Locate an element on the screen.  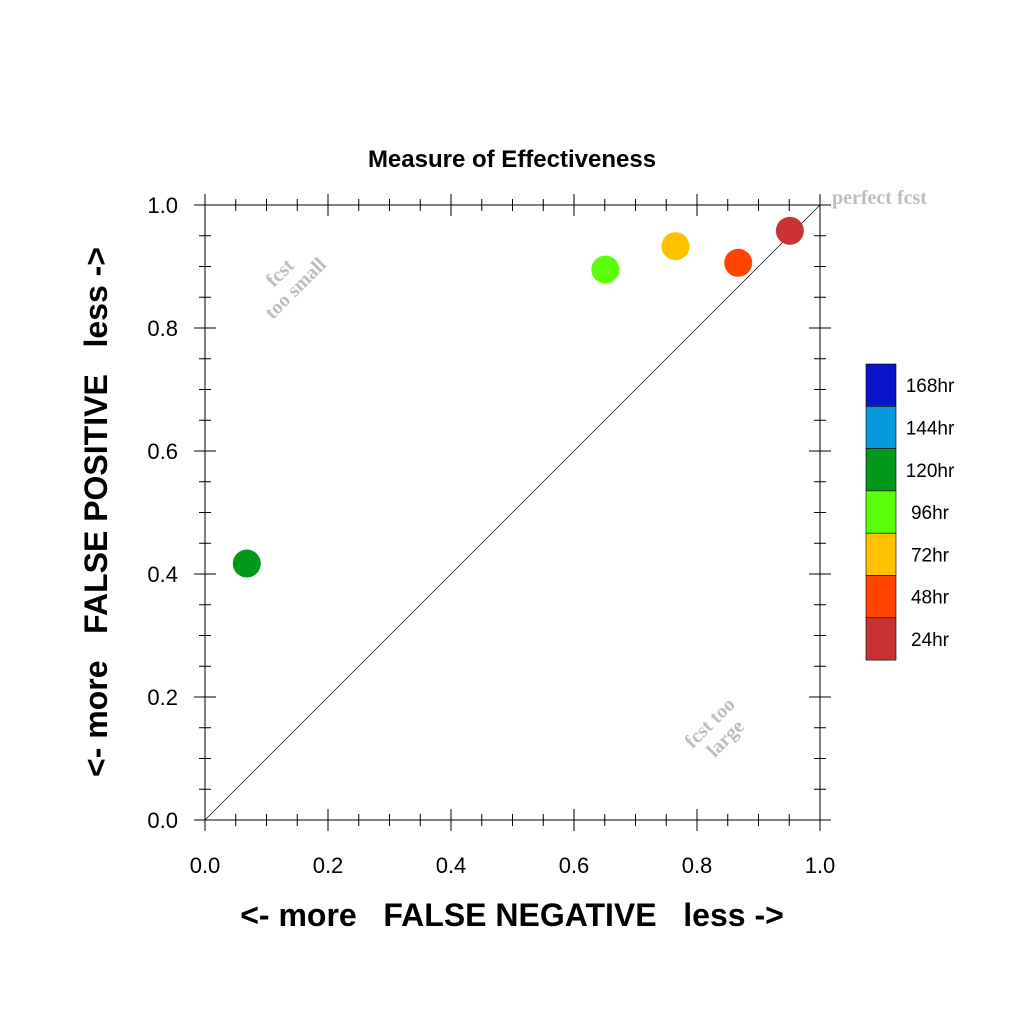
legend-label-24hr: 24hr is located at coordinates (930, 640).